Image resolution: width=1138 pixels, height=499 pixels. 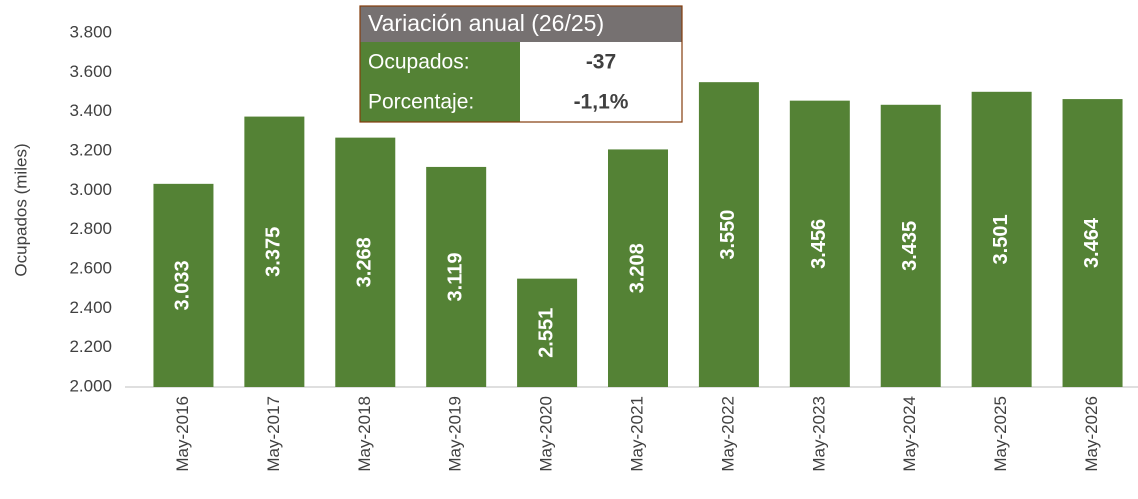 What do you see at coordinates (546, 434) in the screenshot?
I see `x-tick-label: May-2020` at bounding box center [546, 434].